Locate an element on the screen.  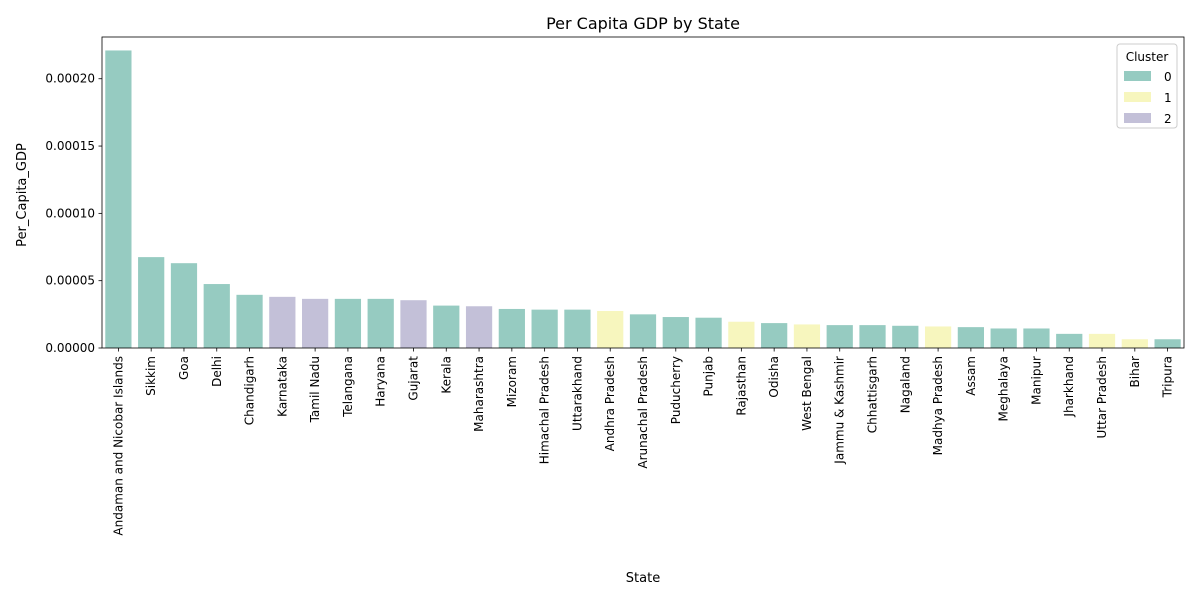
bar-mizoram is located at coordinates (511, 328).